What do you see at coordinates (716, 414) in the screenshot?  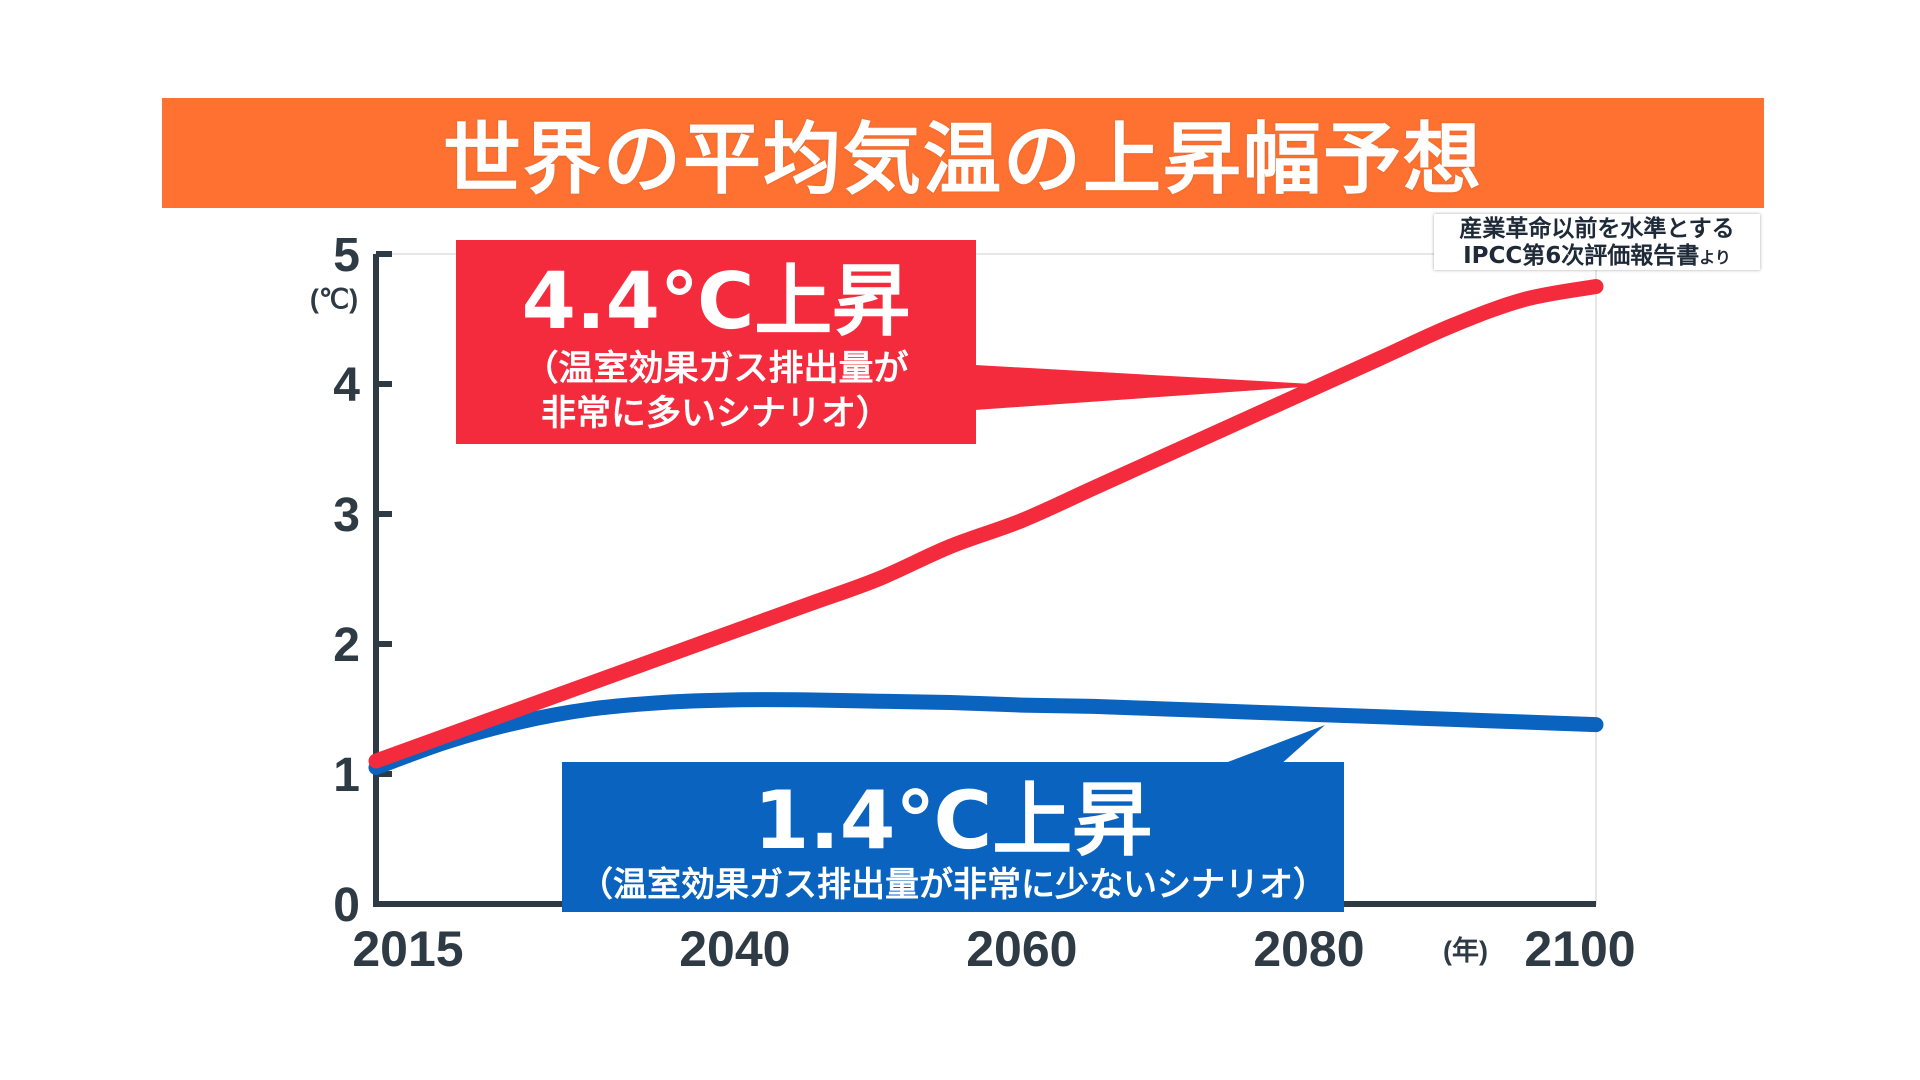 I see `callout-high-line2: 非常に多いシナリオ）` at bounding box center [716, 414].